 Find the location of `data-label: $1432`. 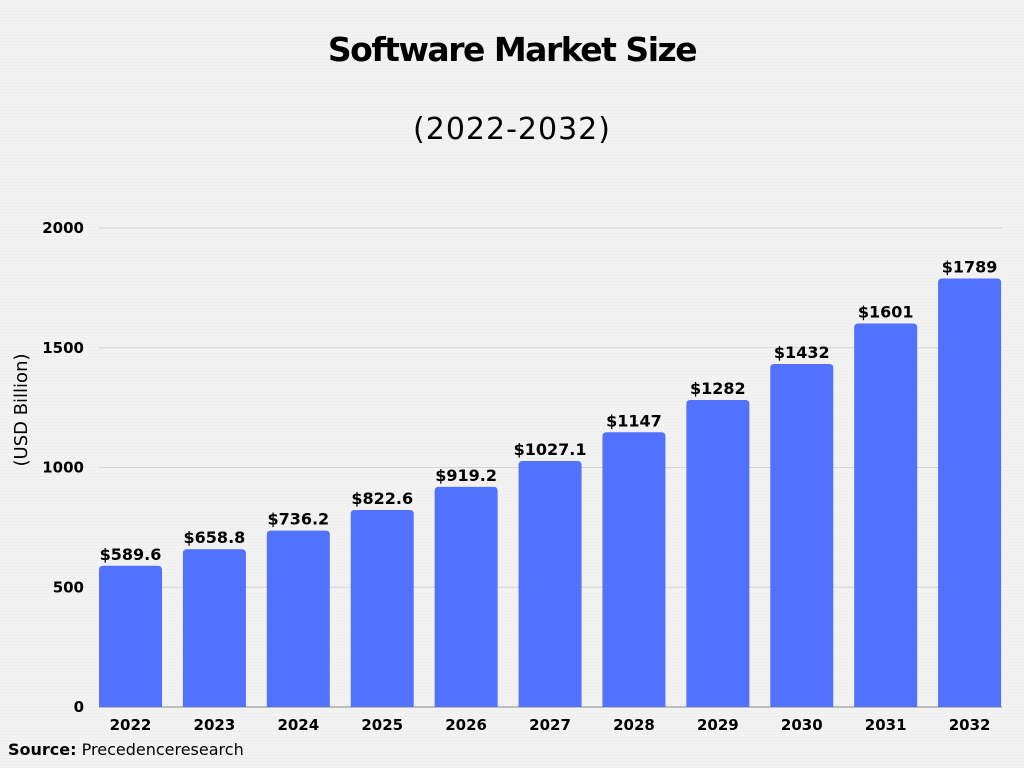

data-label: $1432 is located at coordinates (802, 352).